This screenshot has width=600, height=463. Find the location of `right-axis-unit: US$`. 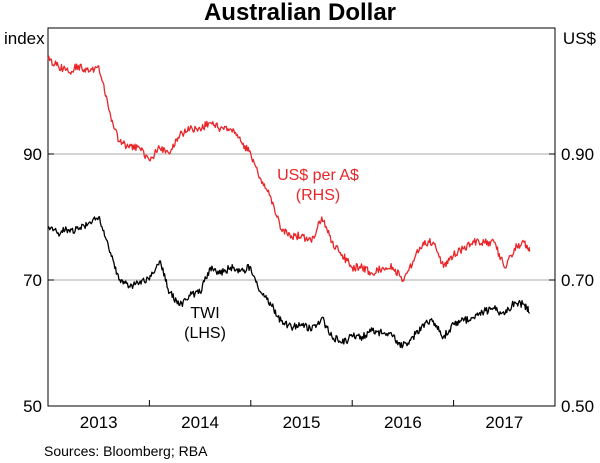

right-axis-unit: US$ is located at coordinates (580, 38).